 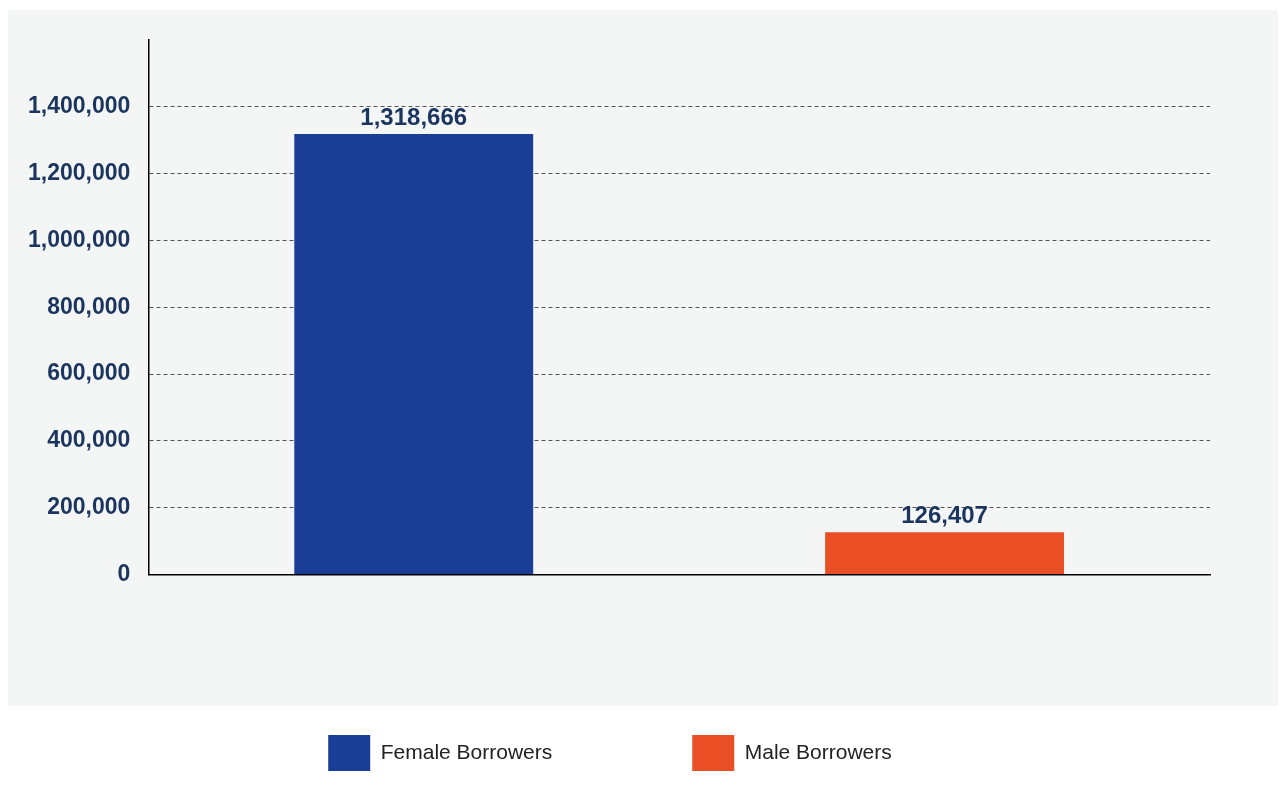 What do you see at coordinates (89, 305) in the screenshot?
I see `y-tick-label: 800,000` at bounding box center [89, 305].